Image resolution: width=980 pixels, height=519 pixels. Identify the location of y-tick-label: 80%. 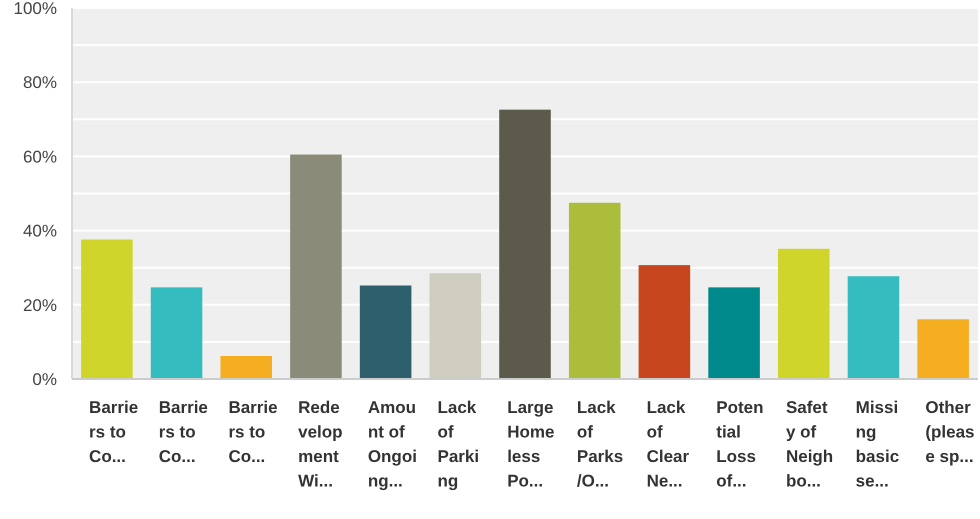
(39, 82).